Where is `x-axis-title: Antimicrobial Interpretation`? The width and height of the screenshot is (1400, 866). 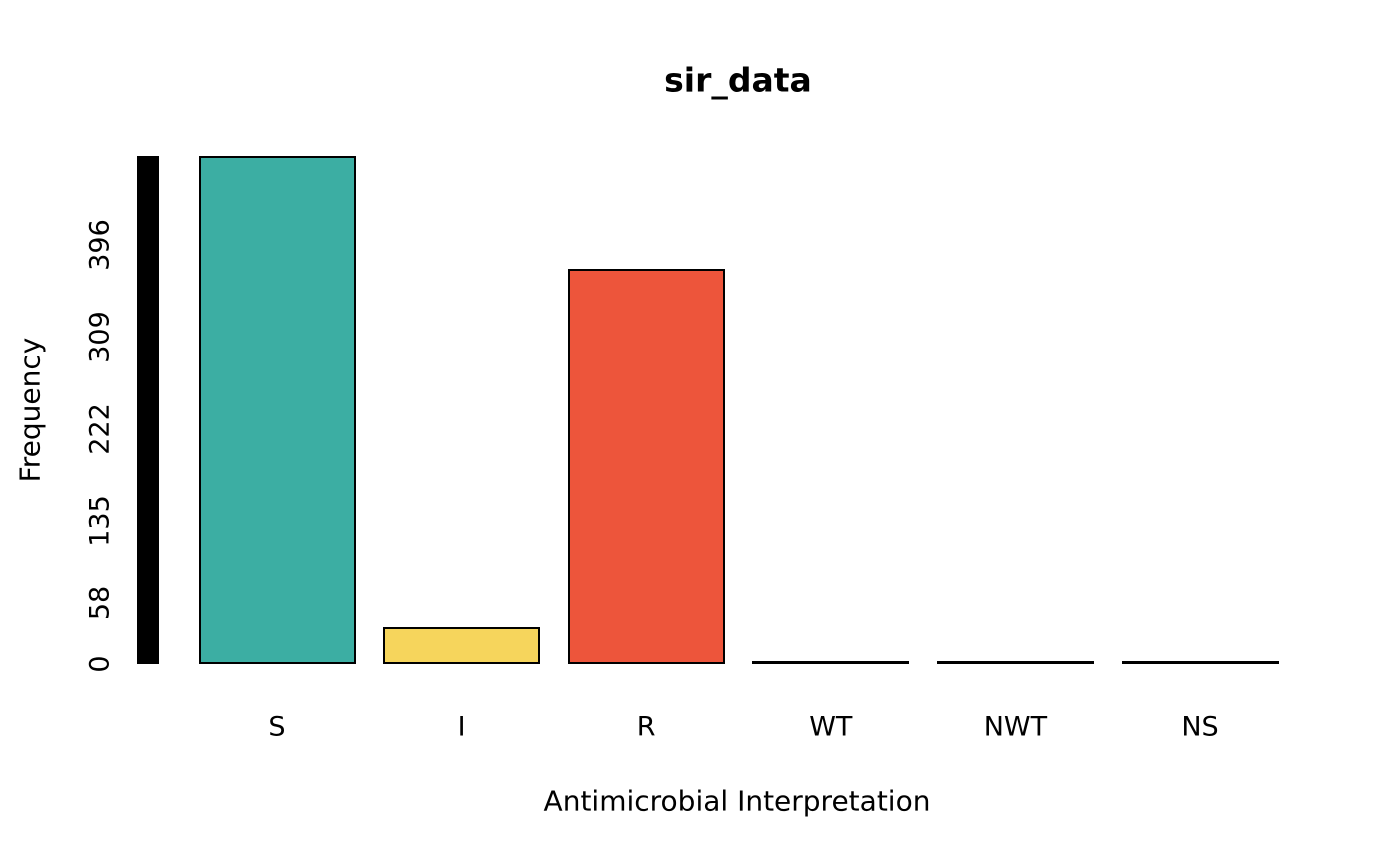 x-axis-title: Antimicrobial Interpretation is located at coordinates (737, 801).